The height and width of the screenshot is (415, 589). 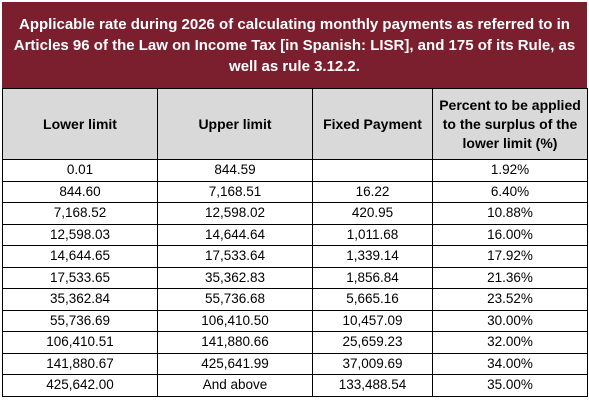 What do you see at coordinates (510, 320) in the screenshot?
I see `cell-percent: 30.00%` at bounding box center [510, 320].